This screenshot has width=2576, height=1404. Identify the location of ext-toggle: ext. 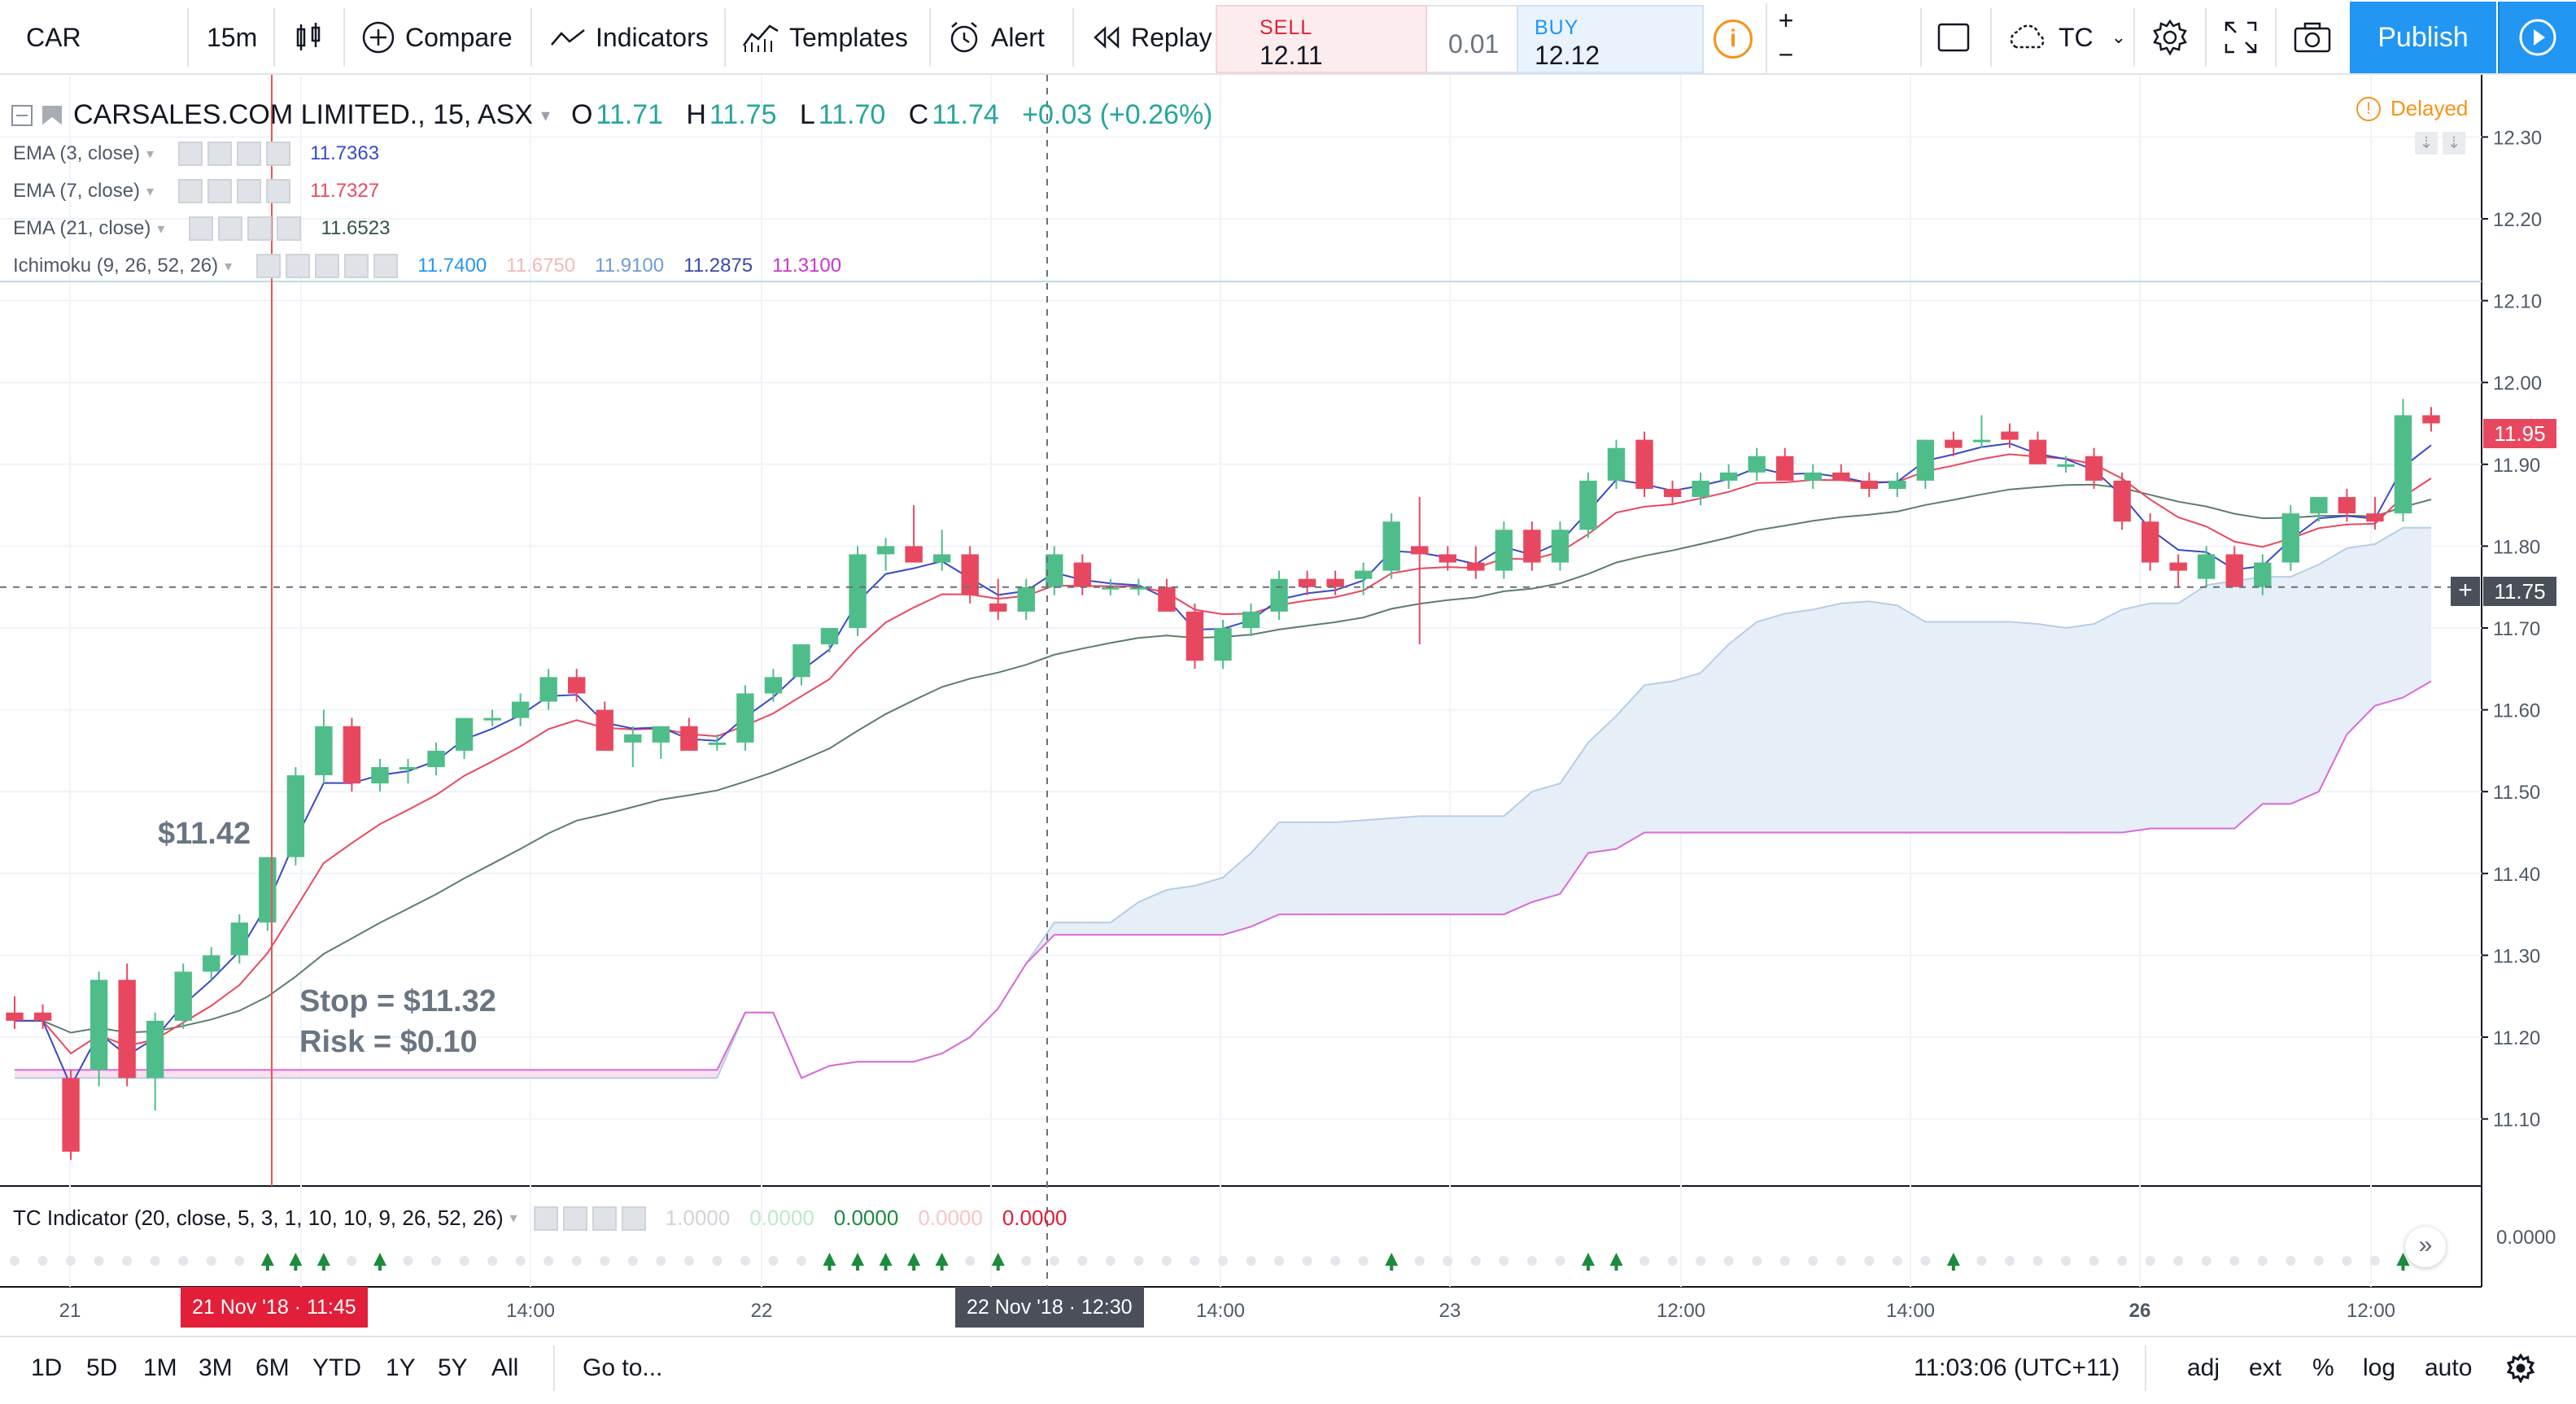
(2265, 1367).